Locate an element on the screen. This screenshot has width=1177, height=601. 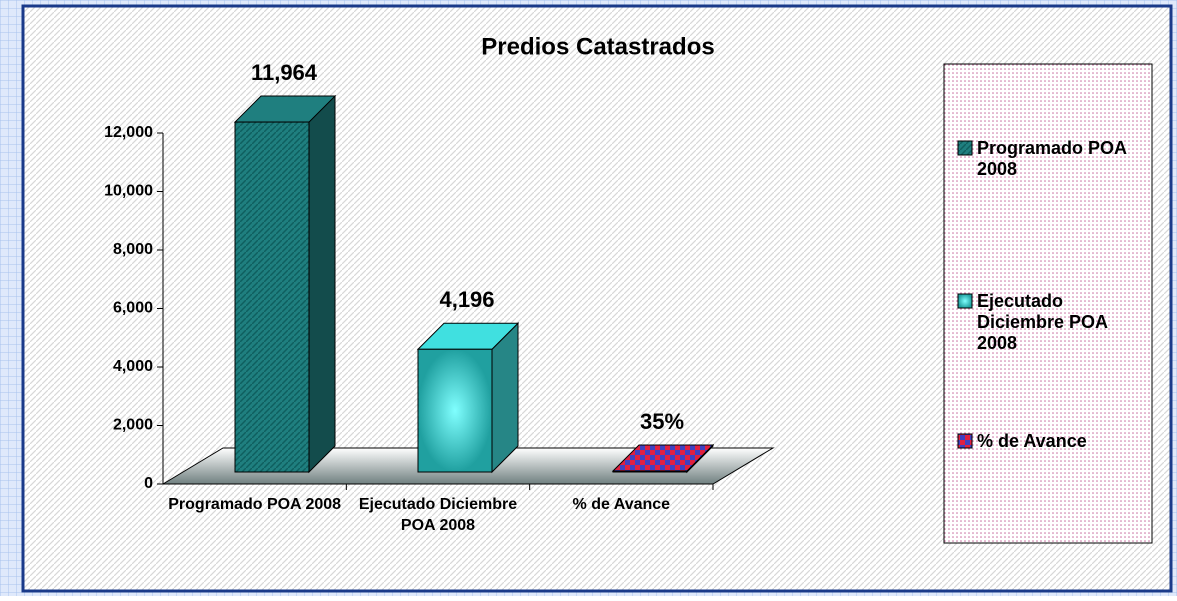
y-tick-label: 8,000 is located at coordinates (133, 249).